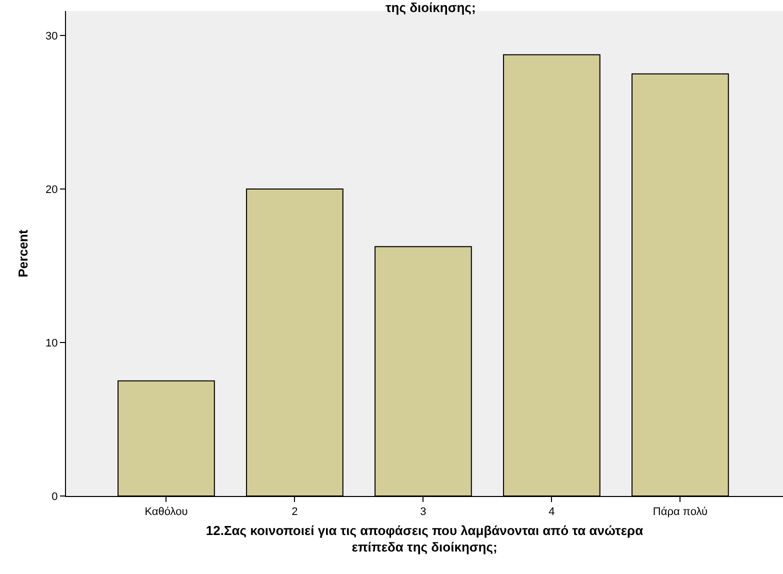 The width and height of the screenshot is (783, 574). What do you see at coordinates (52, 190) in the screenshot?
I see `y-tick-label: 20` at bounding box center [52, 190].